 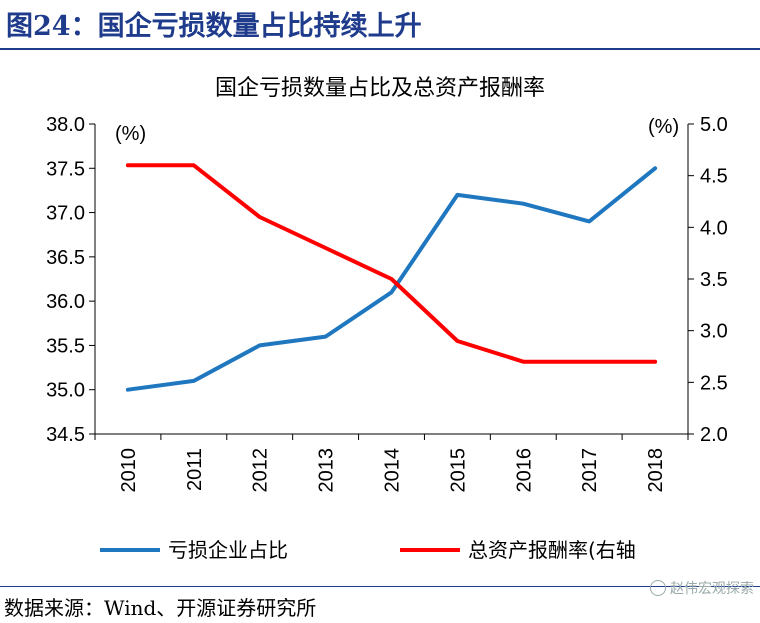 I want to click on x-tick-label: 2015, so click(x=458, y=470).